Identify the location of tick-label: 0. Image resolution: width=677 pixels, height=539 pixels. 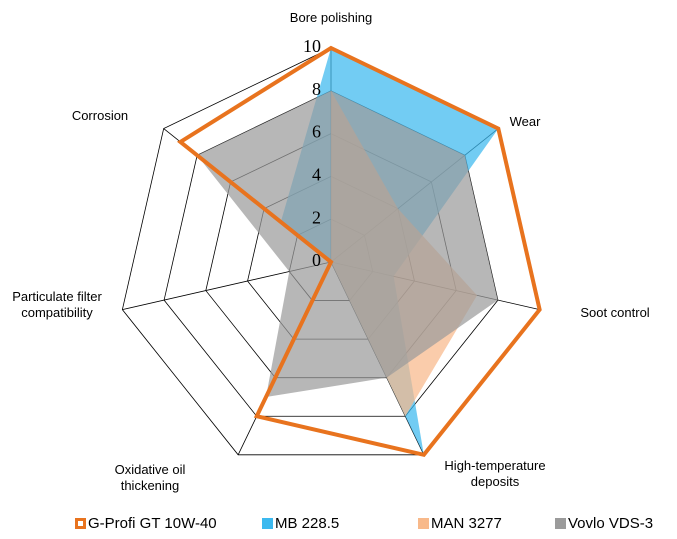
(316, 260).